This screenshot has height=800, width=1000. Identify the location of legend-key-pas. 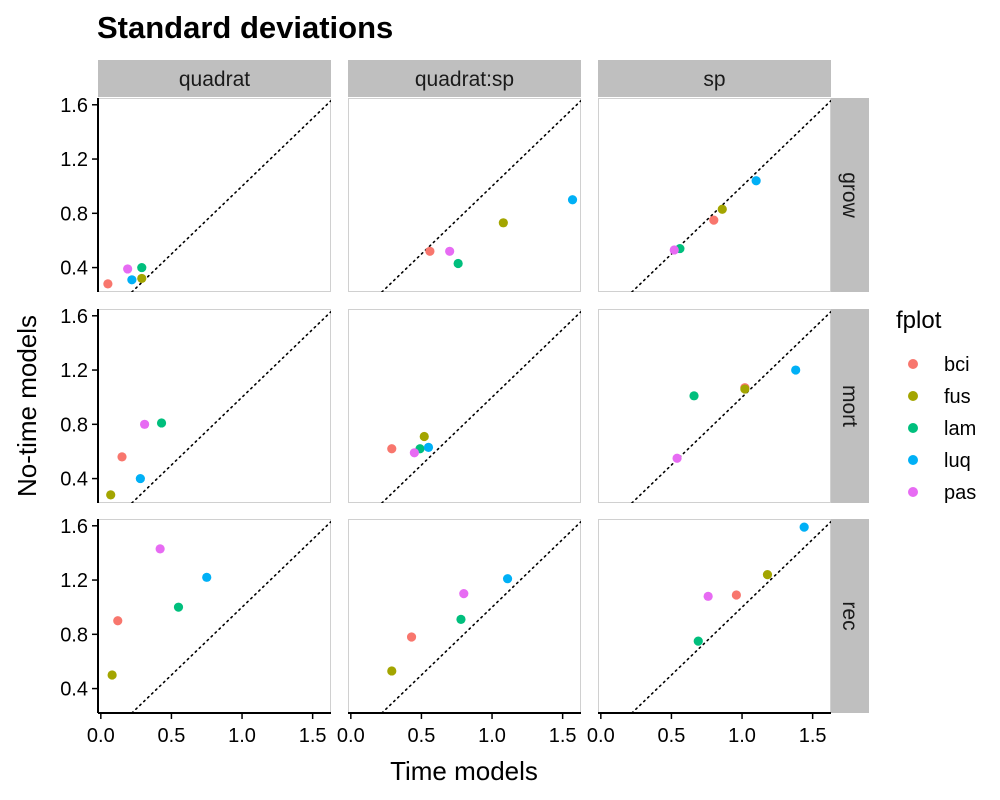
(913, 492).